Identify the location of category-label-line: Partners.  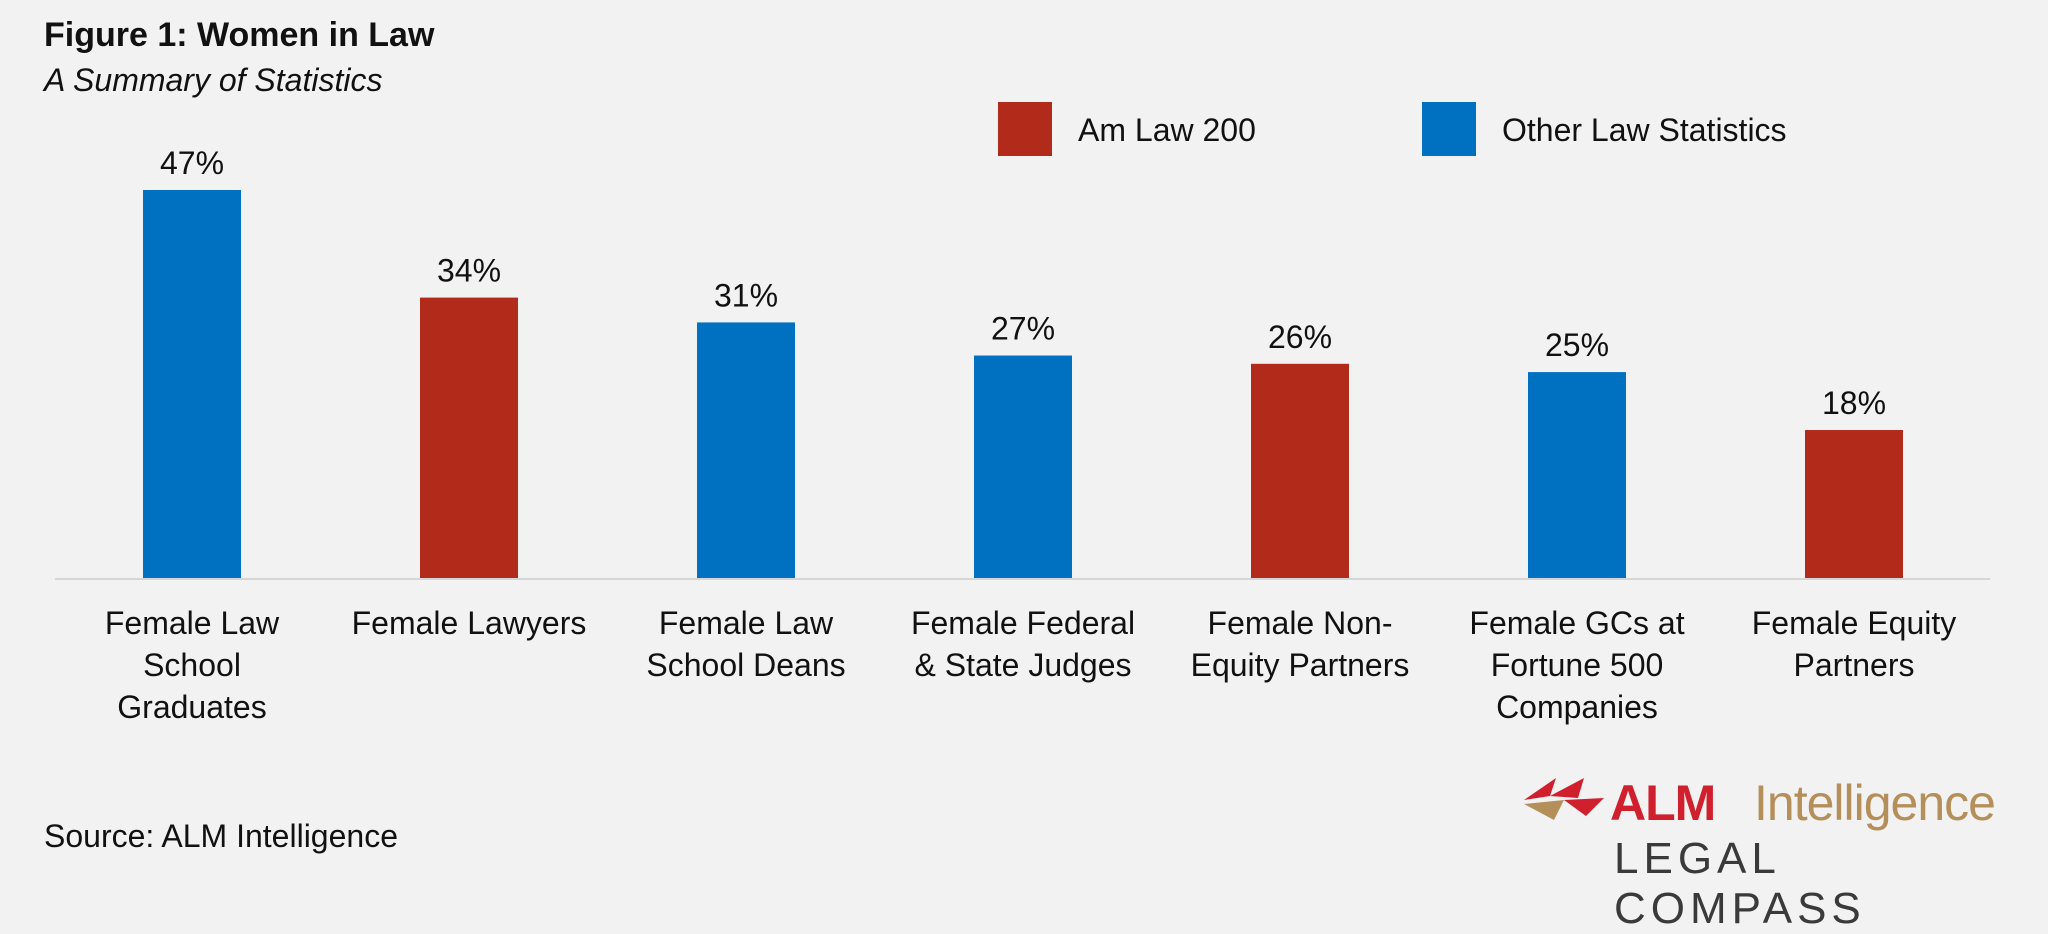
(1854, 665).